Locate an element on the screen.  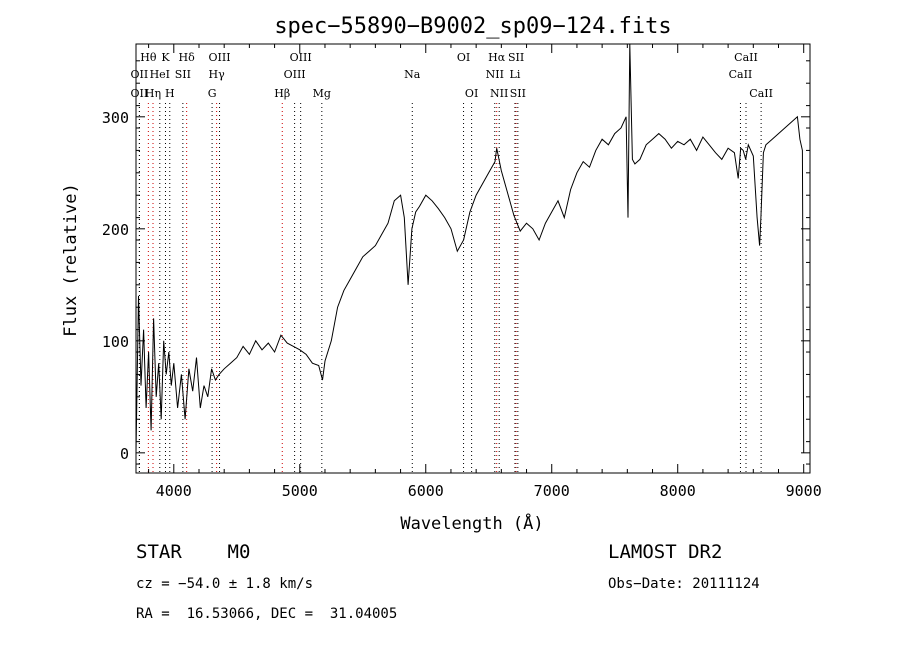
line-marker-label: Hη is located at coordinates (153, 93).